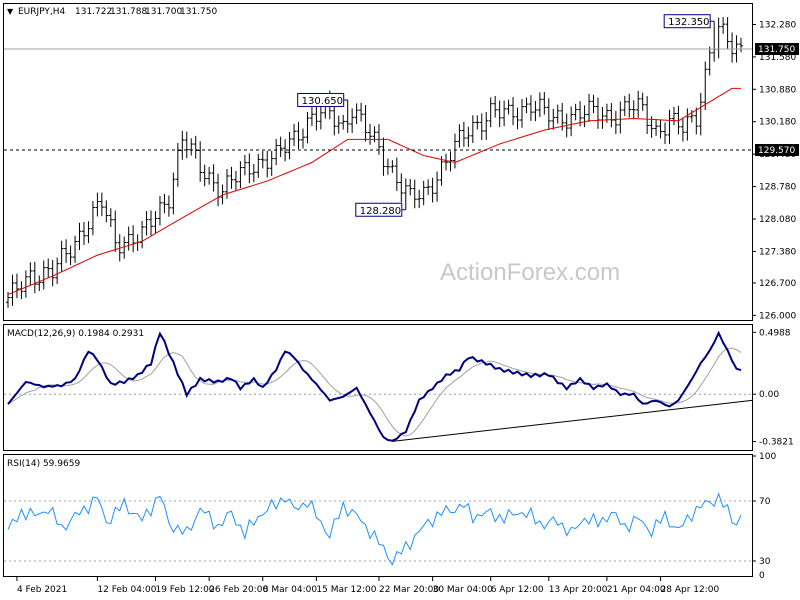 Image resolution: width=800 pixels, height=600 pixels. What do you see at coordinates (42, 12) in the screenshot?
I see `price-panel-title: EURJPY,H4` at bounding box center [42, 12].